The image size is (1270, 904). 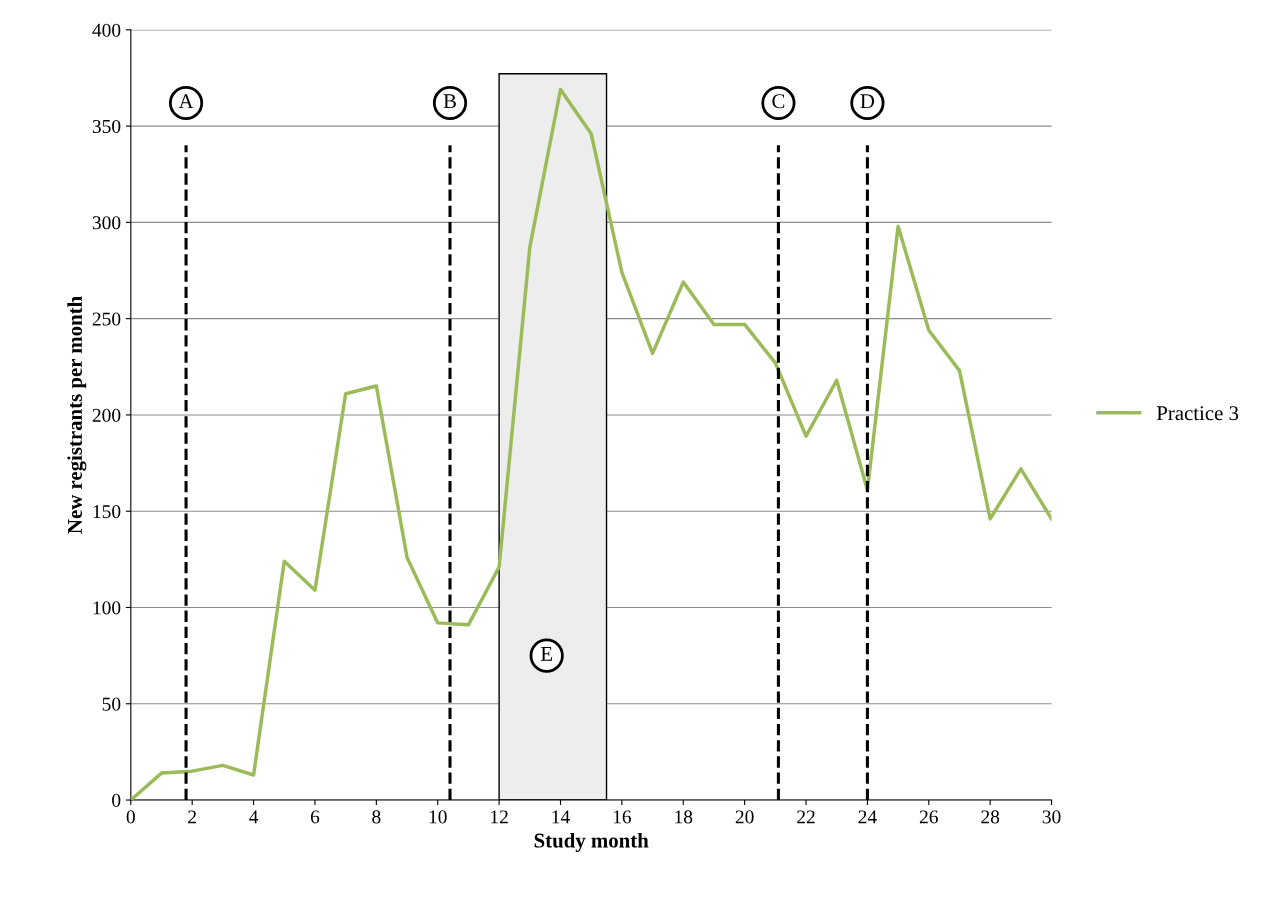 I want to click on y-tick-label: 400, so click(x=106, y=30).